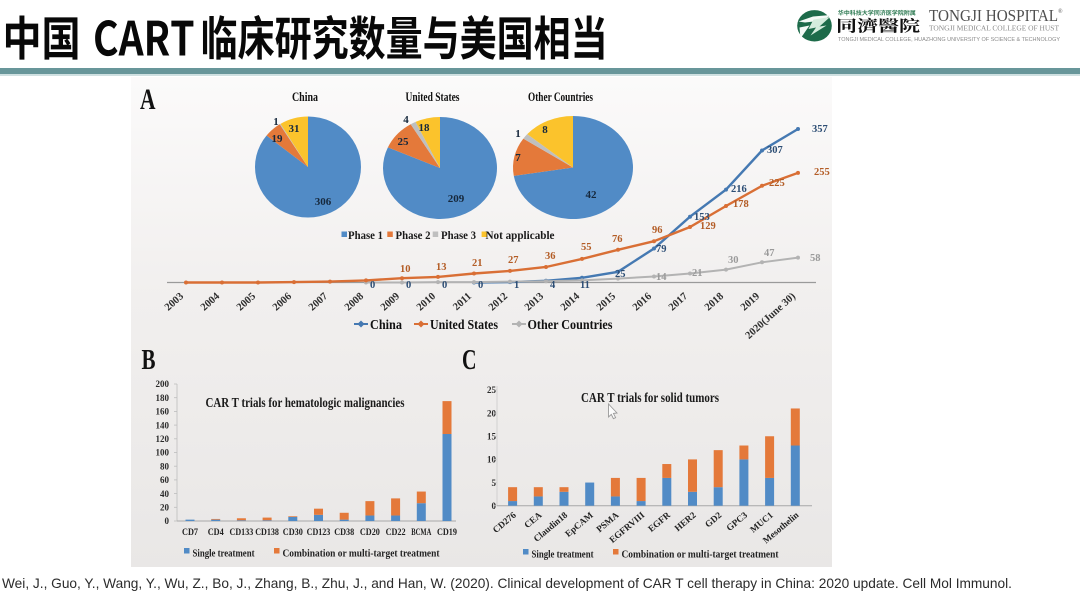 The image size is (1080, 602). What do you see at coordinates (650, 397) in the screenshot?
I see `svg-text: CAR T trials for solid tumors` at bounding box center [650, 397].